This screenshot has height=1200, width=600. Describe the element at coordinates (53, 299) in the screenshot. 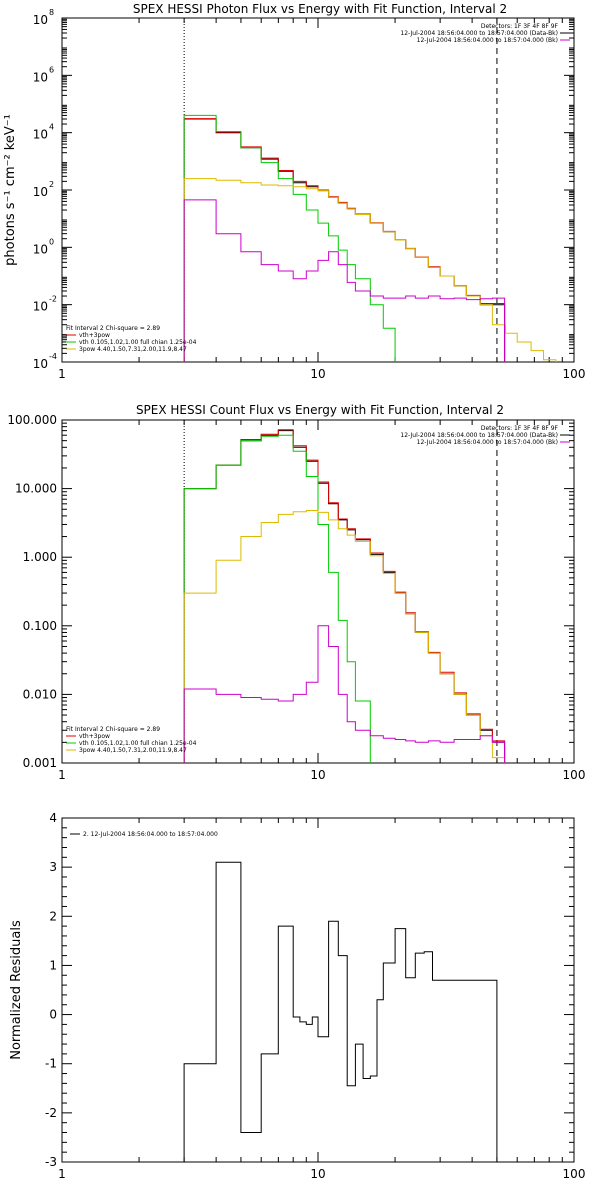

I see `y-tick-exponent: -2` at that location.